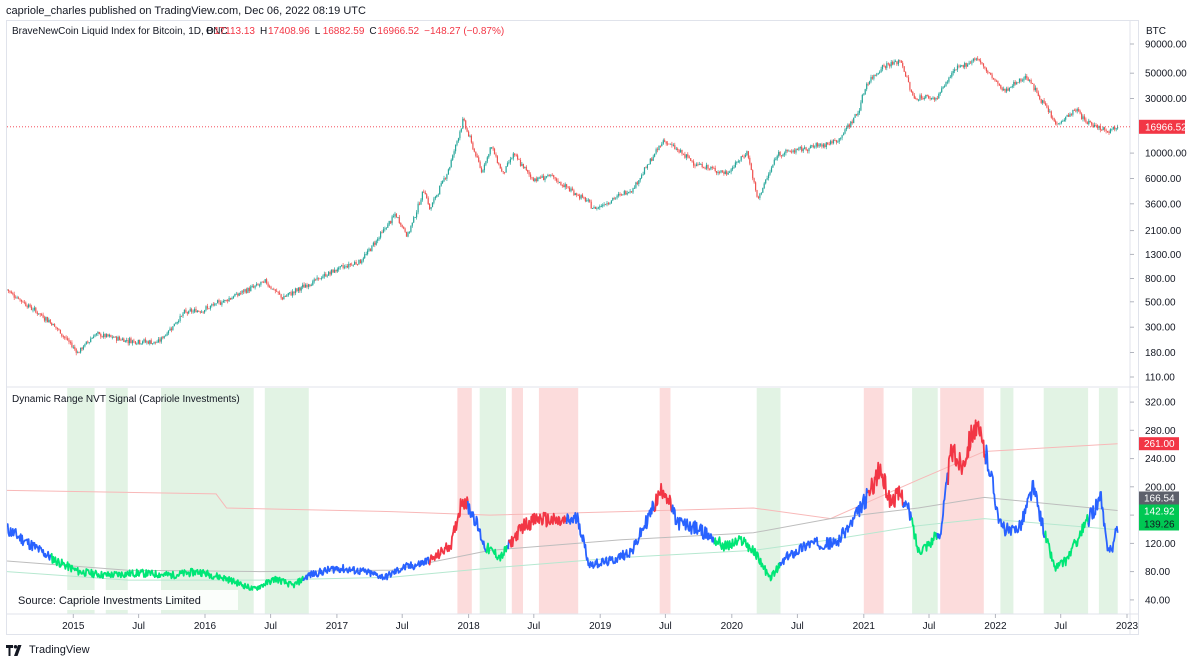 The height and width of the screenshot is (661, 1200). Describe the element at coordinates (1160, 378) in the screenshot. I see `y-tick-label: 110.00` at that location.